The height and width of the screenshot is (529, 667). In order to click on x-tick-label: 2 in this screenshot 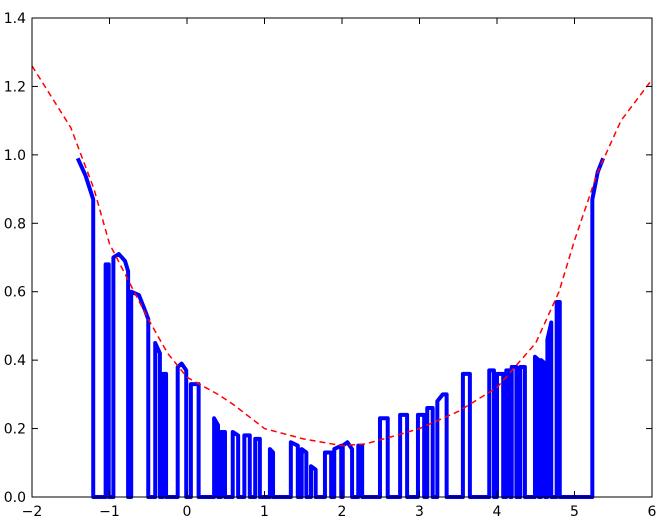, I will do `click(342, 512)`.